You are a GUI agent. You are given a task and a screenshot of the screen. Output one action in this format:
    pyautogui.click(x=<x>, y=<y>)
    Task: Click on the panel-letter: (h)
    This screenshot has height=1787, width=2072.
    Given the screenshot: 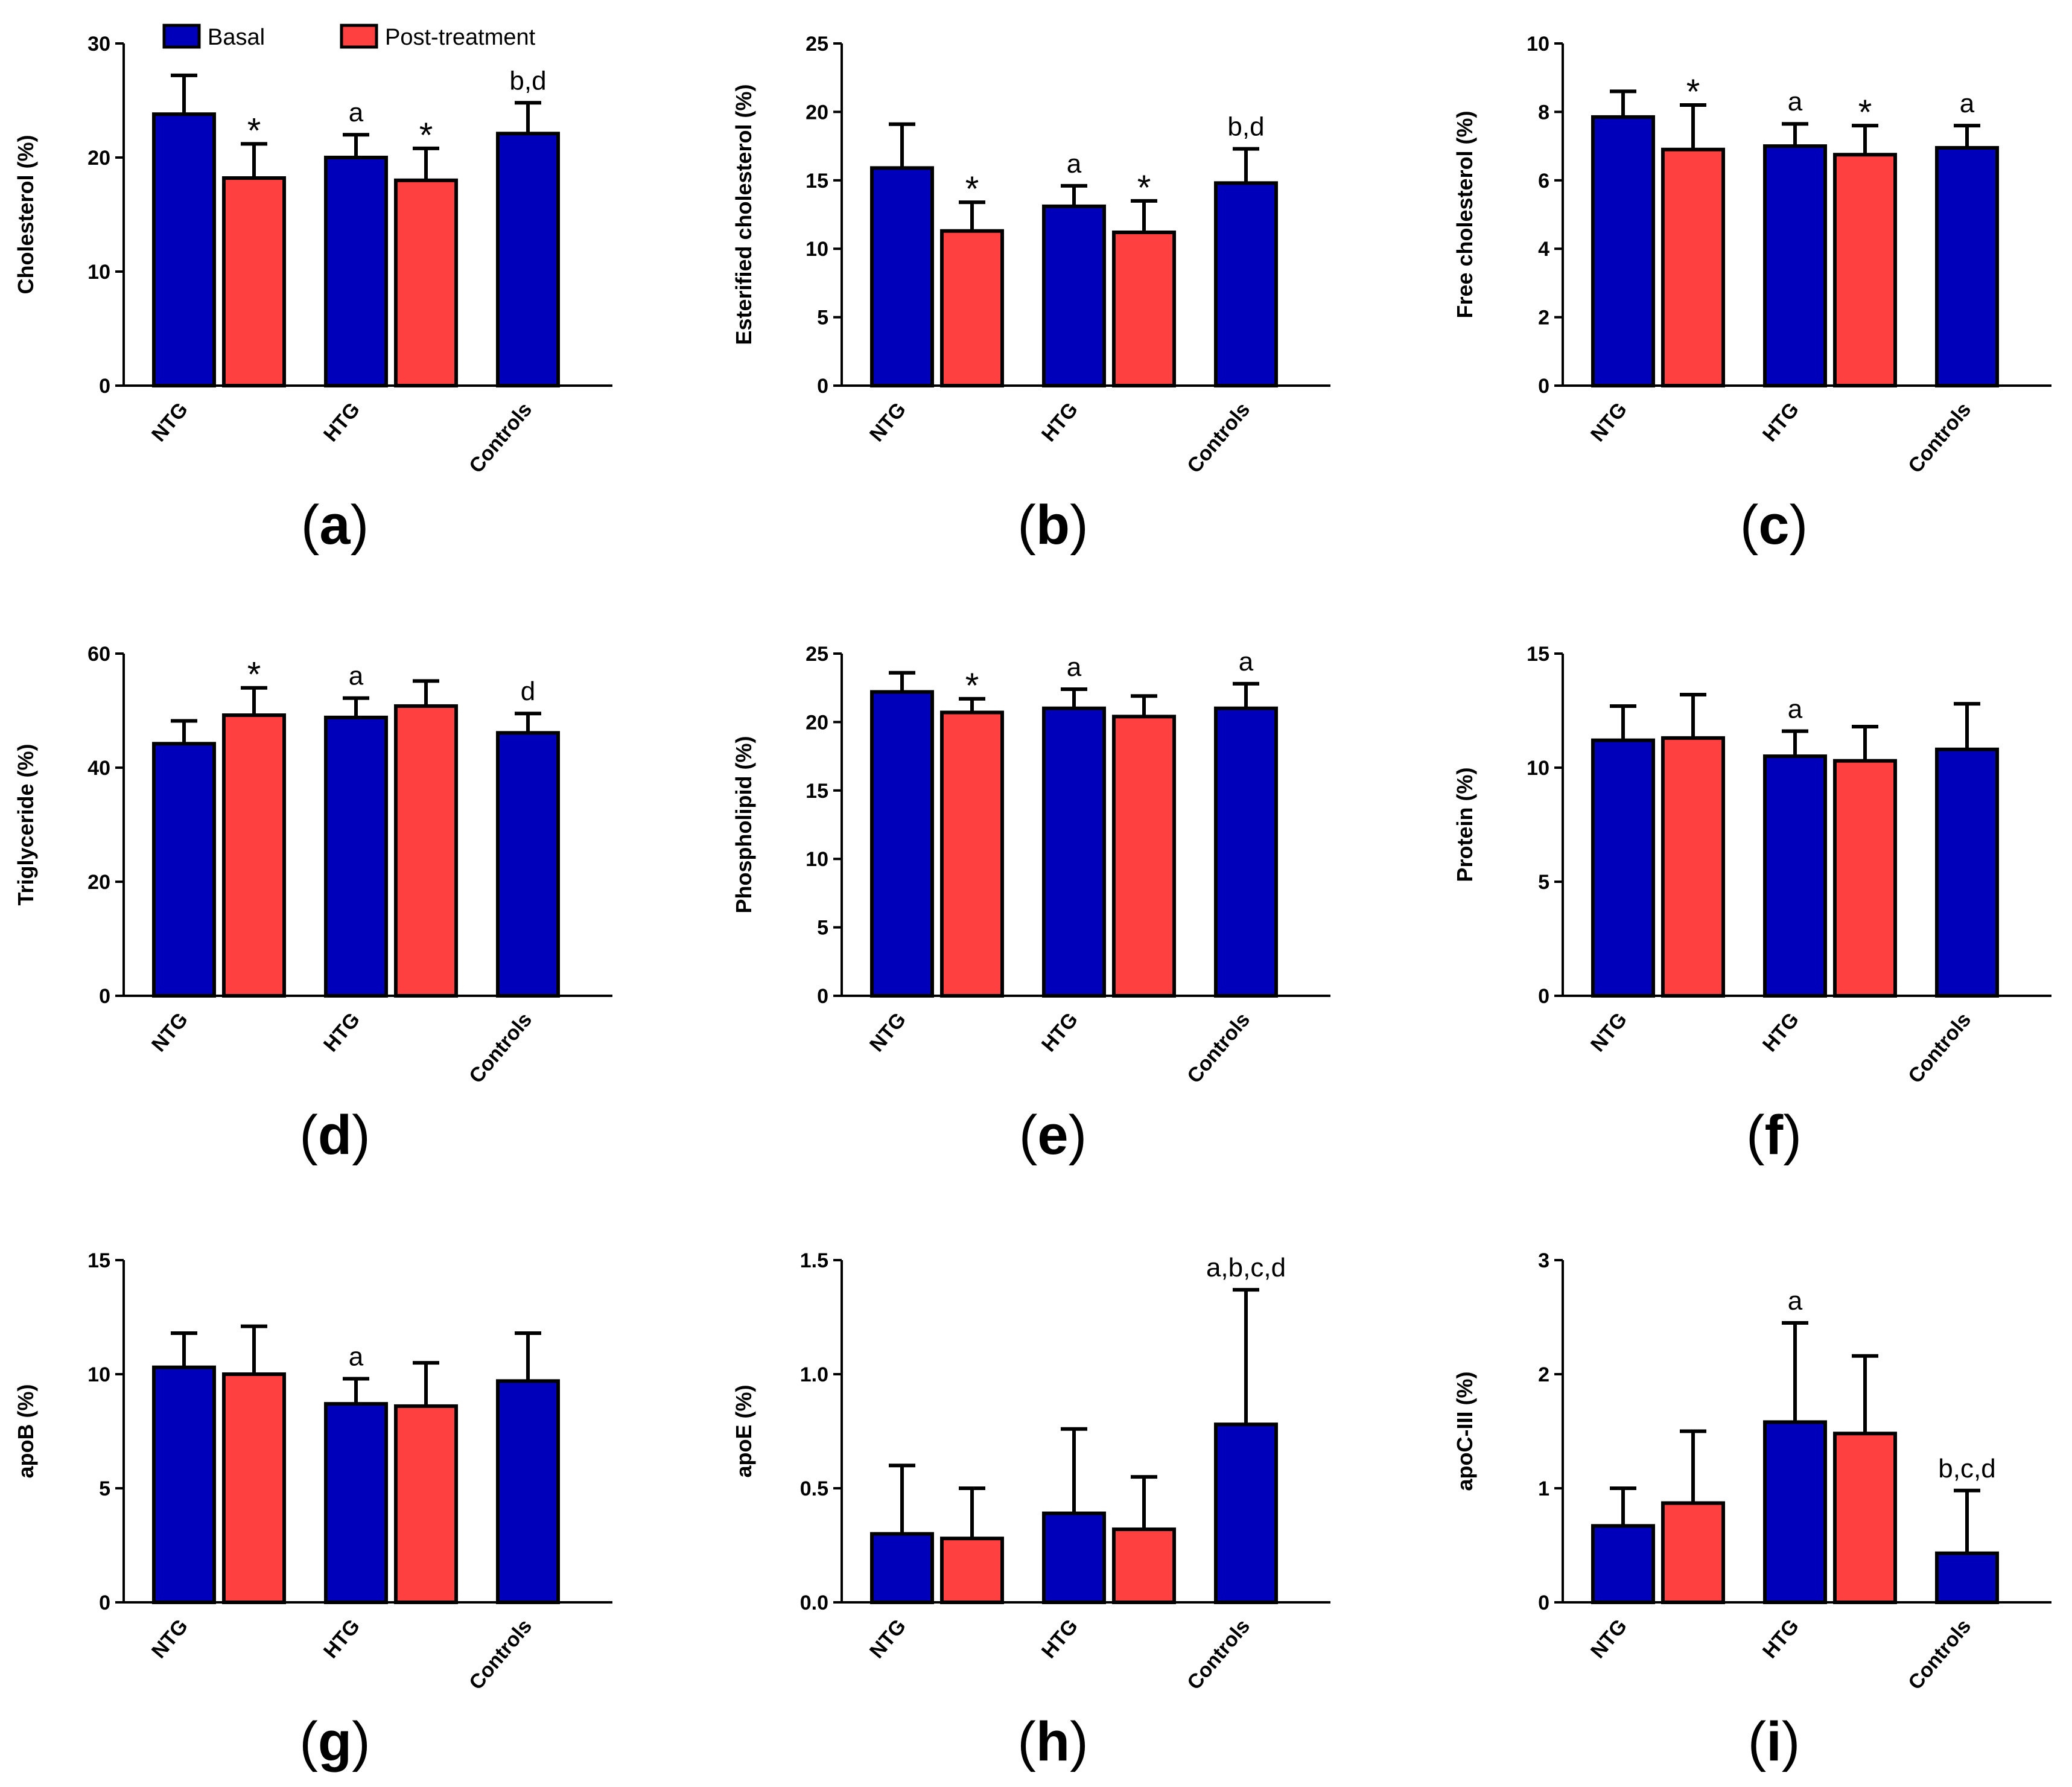 What is the action you would take?
    pyautogui.click(x=1052, y=1742)
    